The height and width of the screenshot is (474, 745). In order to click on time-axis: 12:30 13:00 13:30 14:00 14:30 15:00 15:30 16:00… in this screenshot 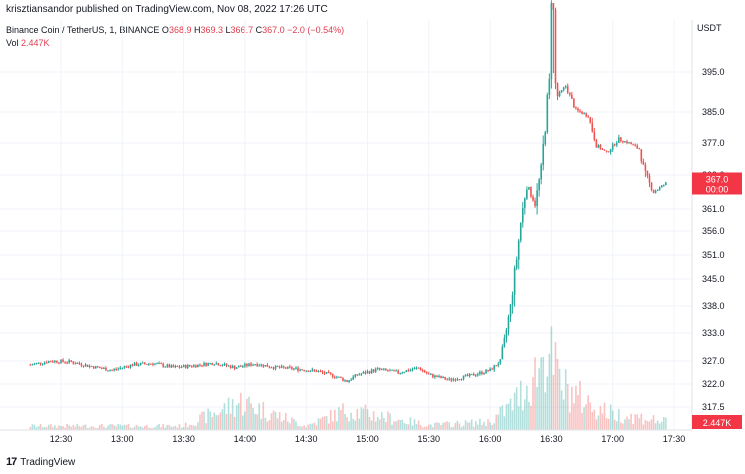, I will do `click(368, 439)`.